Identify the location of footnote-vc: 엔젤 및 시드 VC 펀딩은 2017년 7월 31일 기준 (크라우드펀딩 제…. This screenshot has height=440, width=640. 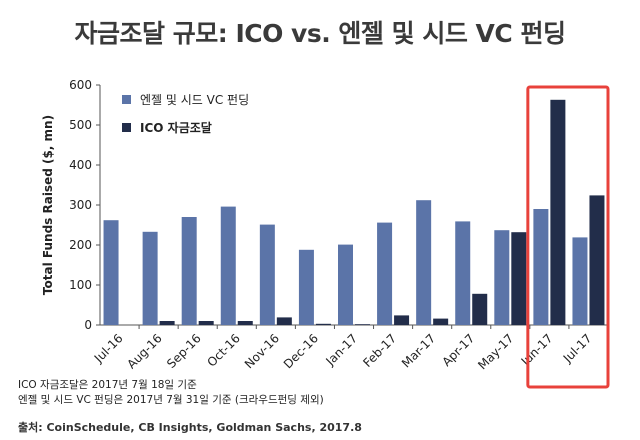
(171, 400).